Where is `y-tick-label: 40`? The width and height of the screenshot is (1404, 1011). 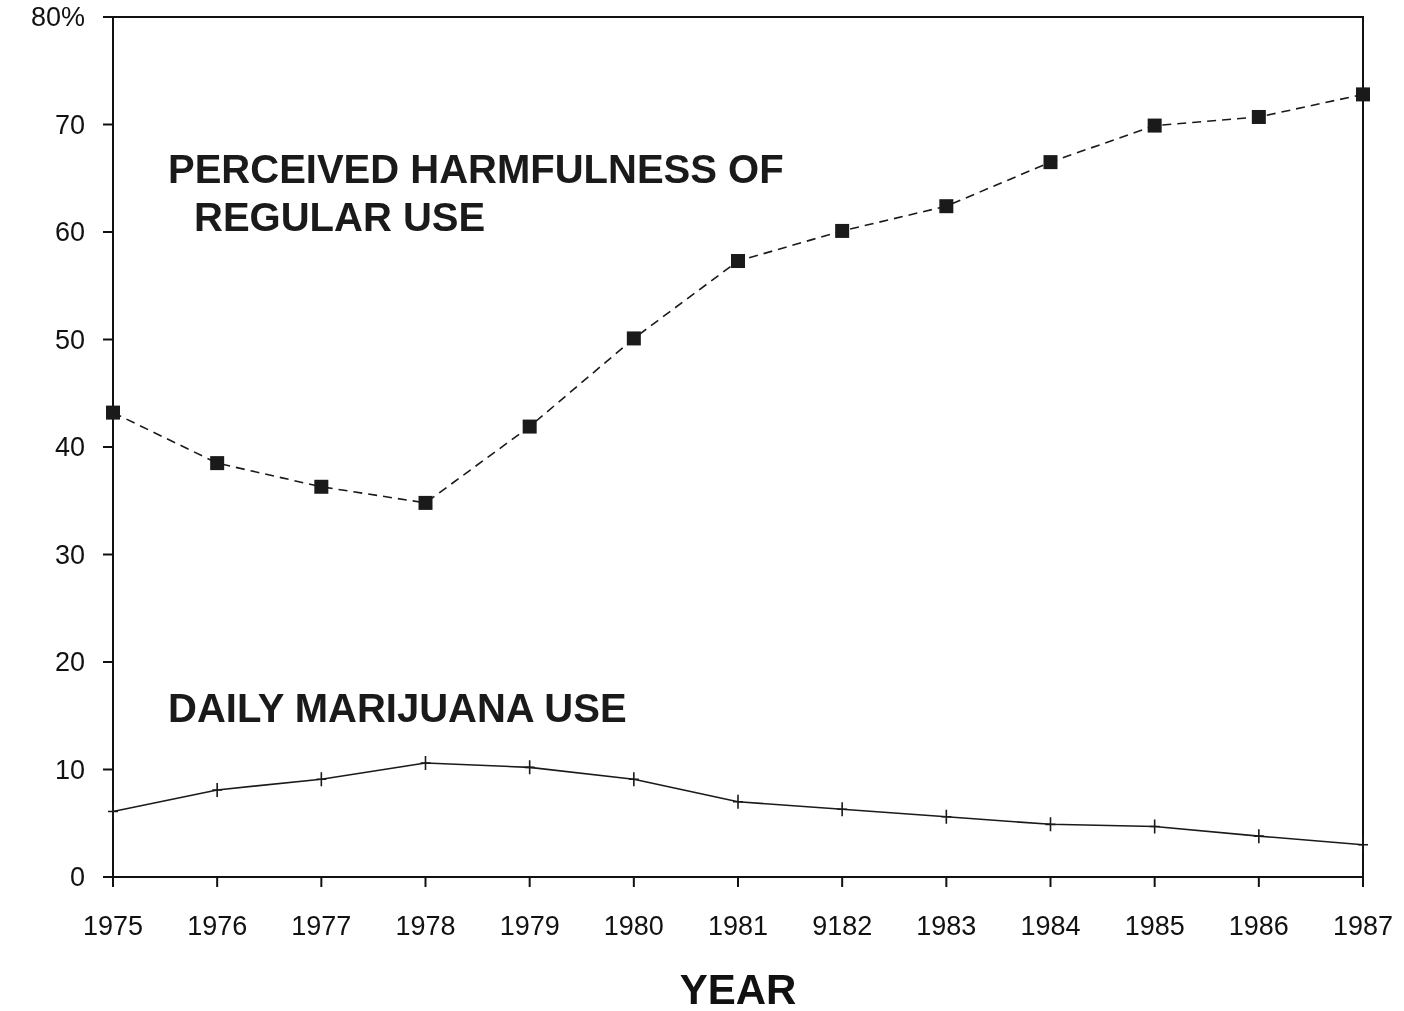
y-tick-label: 40 is located at coordinates (69, 447).